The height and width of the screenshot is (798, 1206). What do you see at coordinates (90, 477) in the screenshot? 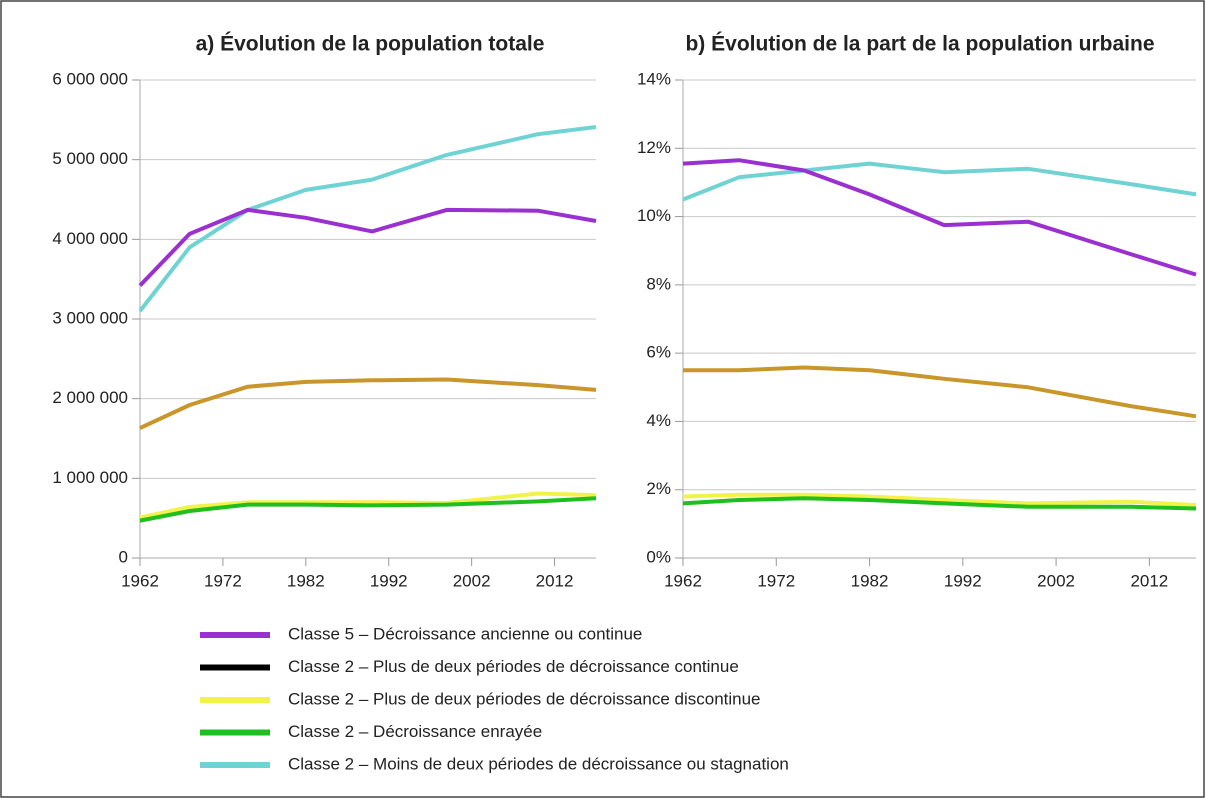
I see `y-tick-label: 1 000 000` at bounding box center [90, 477].